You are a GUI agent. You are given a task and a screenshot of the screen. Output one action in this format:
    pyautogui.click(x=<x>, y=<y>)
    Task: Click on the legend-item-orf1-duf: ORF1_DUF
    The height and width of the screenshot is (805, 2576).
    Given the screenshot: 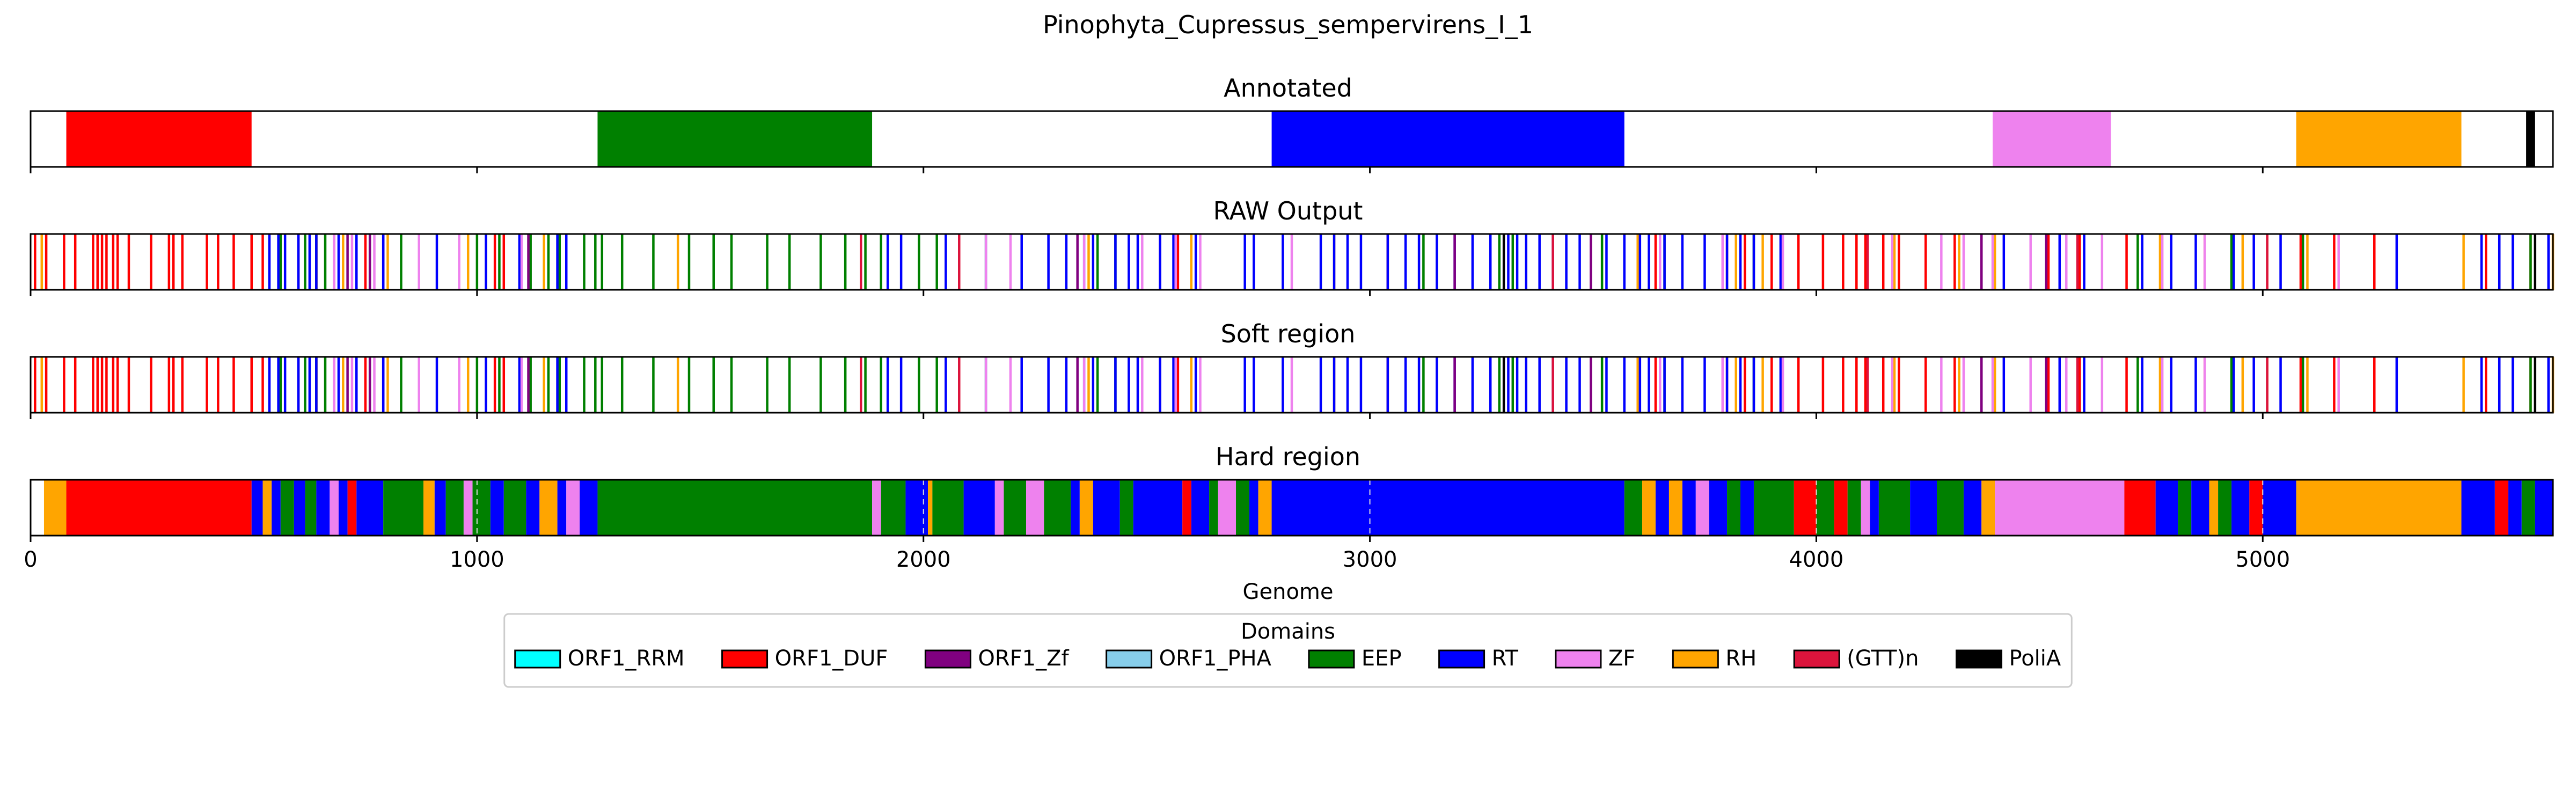 What is the action you would take?
    pyautogui.click(x=804, y=658)
    